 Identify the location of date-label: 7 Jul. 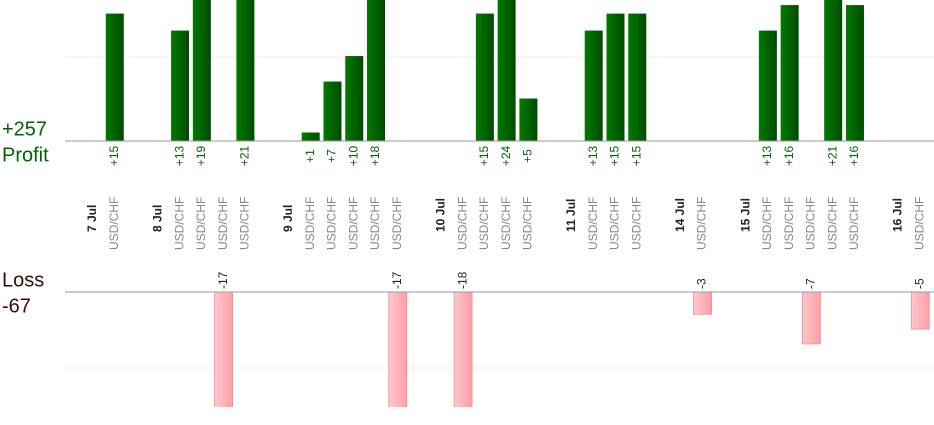
(92, 218).